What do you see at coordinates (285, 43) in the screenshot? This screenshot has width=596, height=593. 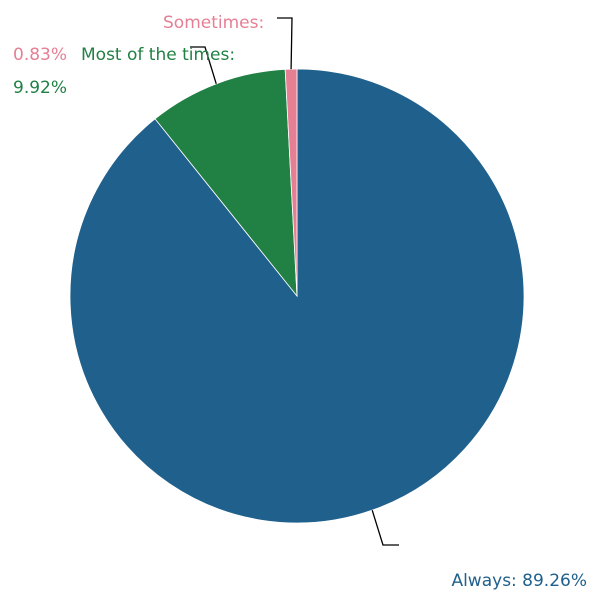 I see `leader-line-sometimes` at bounding box center [285, 43].